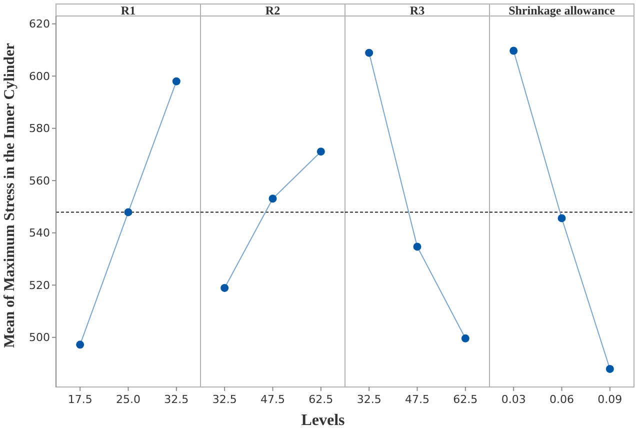 The height and width of the screenshot is (432, 636). What do you see at coordinates (10, 195) in the screenshot?
I see `y-axis-title: Mean of Maximum Stress in the Inner Cylinder` at bounding box center [10, 195].